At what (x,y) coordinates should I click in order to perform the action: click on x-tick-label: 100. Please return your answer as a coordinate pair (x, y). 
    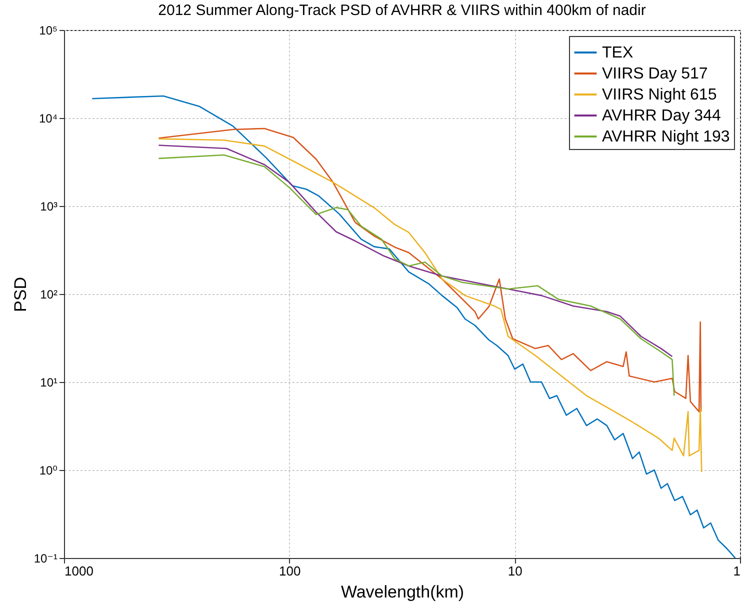
    Looking at the image, I should click on (289, 571).